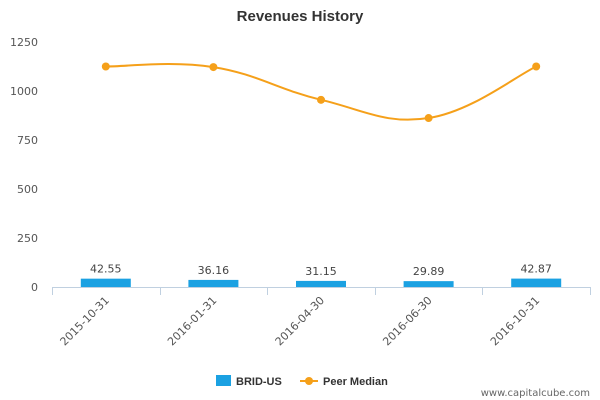  I want to click on x-tick-label: 2016-06-30, so click(407, 321).